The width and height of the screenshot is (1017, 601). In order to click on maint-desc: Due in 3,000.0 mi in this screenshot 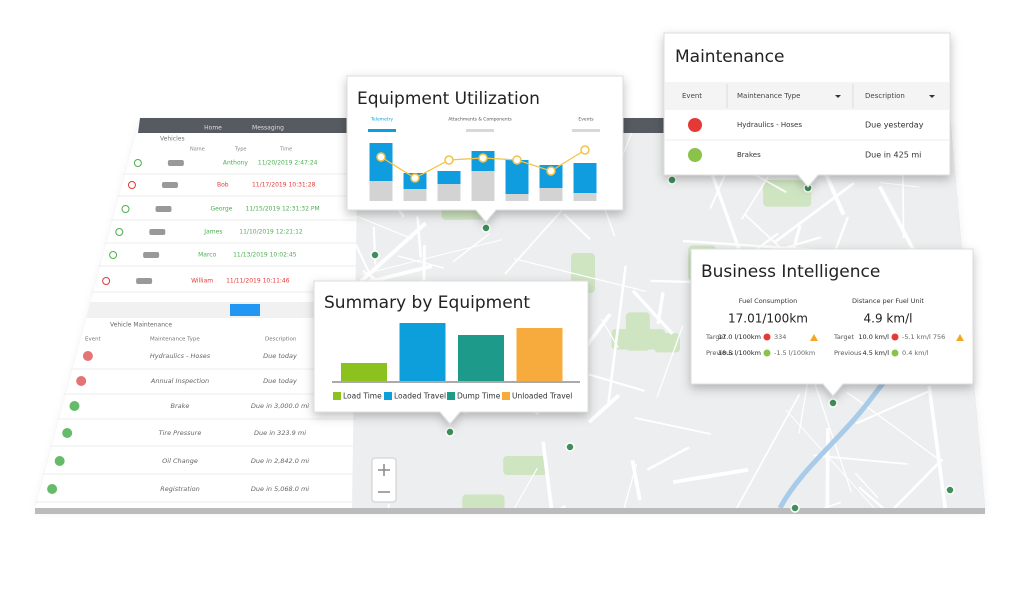, I will do `click(280, 406)`.